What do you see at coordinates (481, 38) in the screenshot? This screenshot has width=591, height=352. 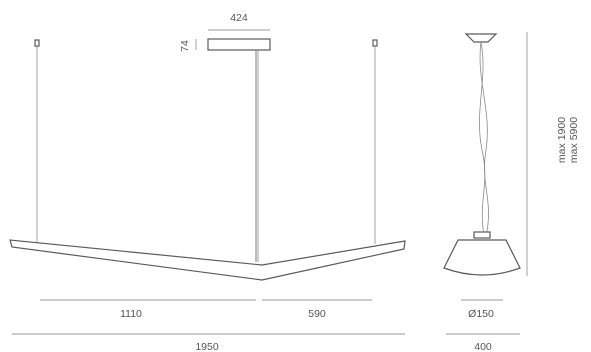 I see `ceiling-rose` at bounding box center [481, 38].